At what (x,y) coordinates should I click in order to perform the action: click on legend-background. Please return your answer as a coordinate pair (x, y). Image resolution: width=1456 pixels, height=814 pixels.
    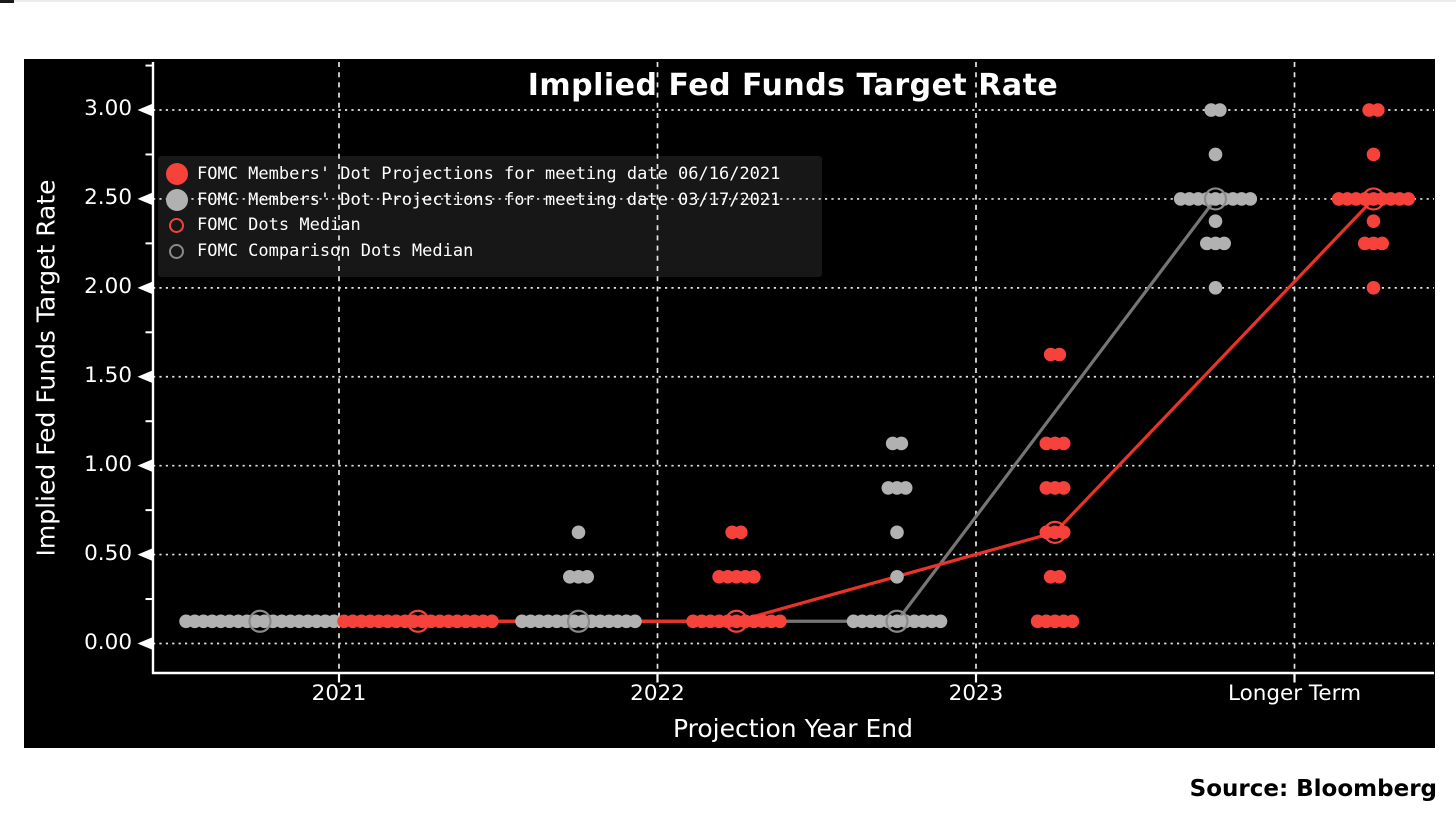
    Looking at the image, I should click on (490, 216).